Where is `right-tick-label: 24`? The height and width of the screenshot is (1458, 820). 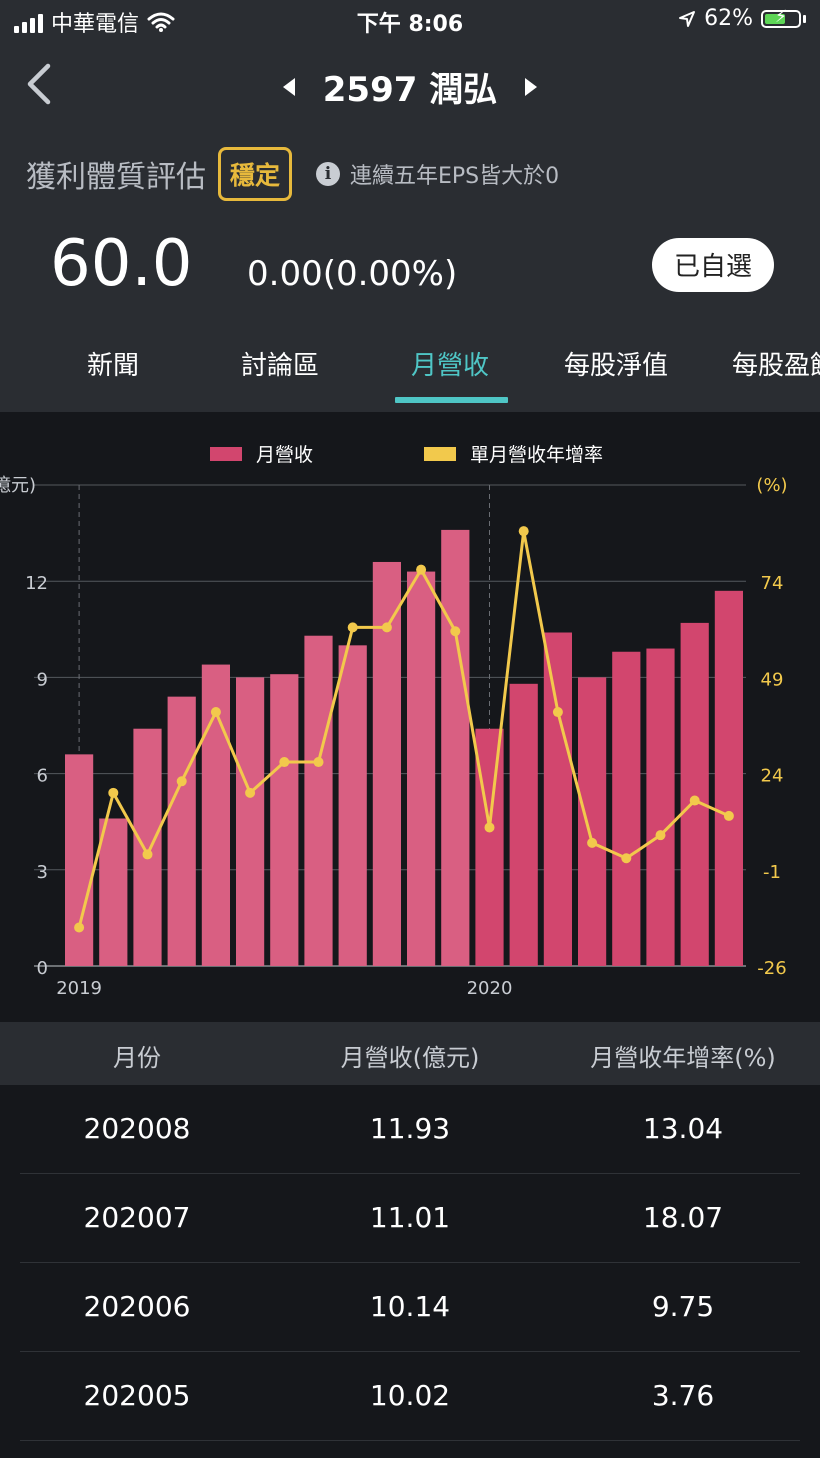
right-tick-label: 24 is located at coordinates (772, 776).